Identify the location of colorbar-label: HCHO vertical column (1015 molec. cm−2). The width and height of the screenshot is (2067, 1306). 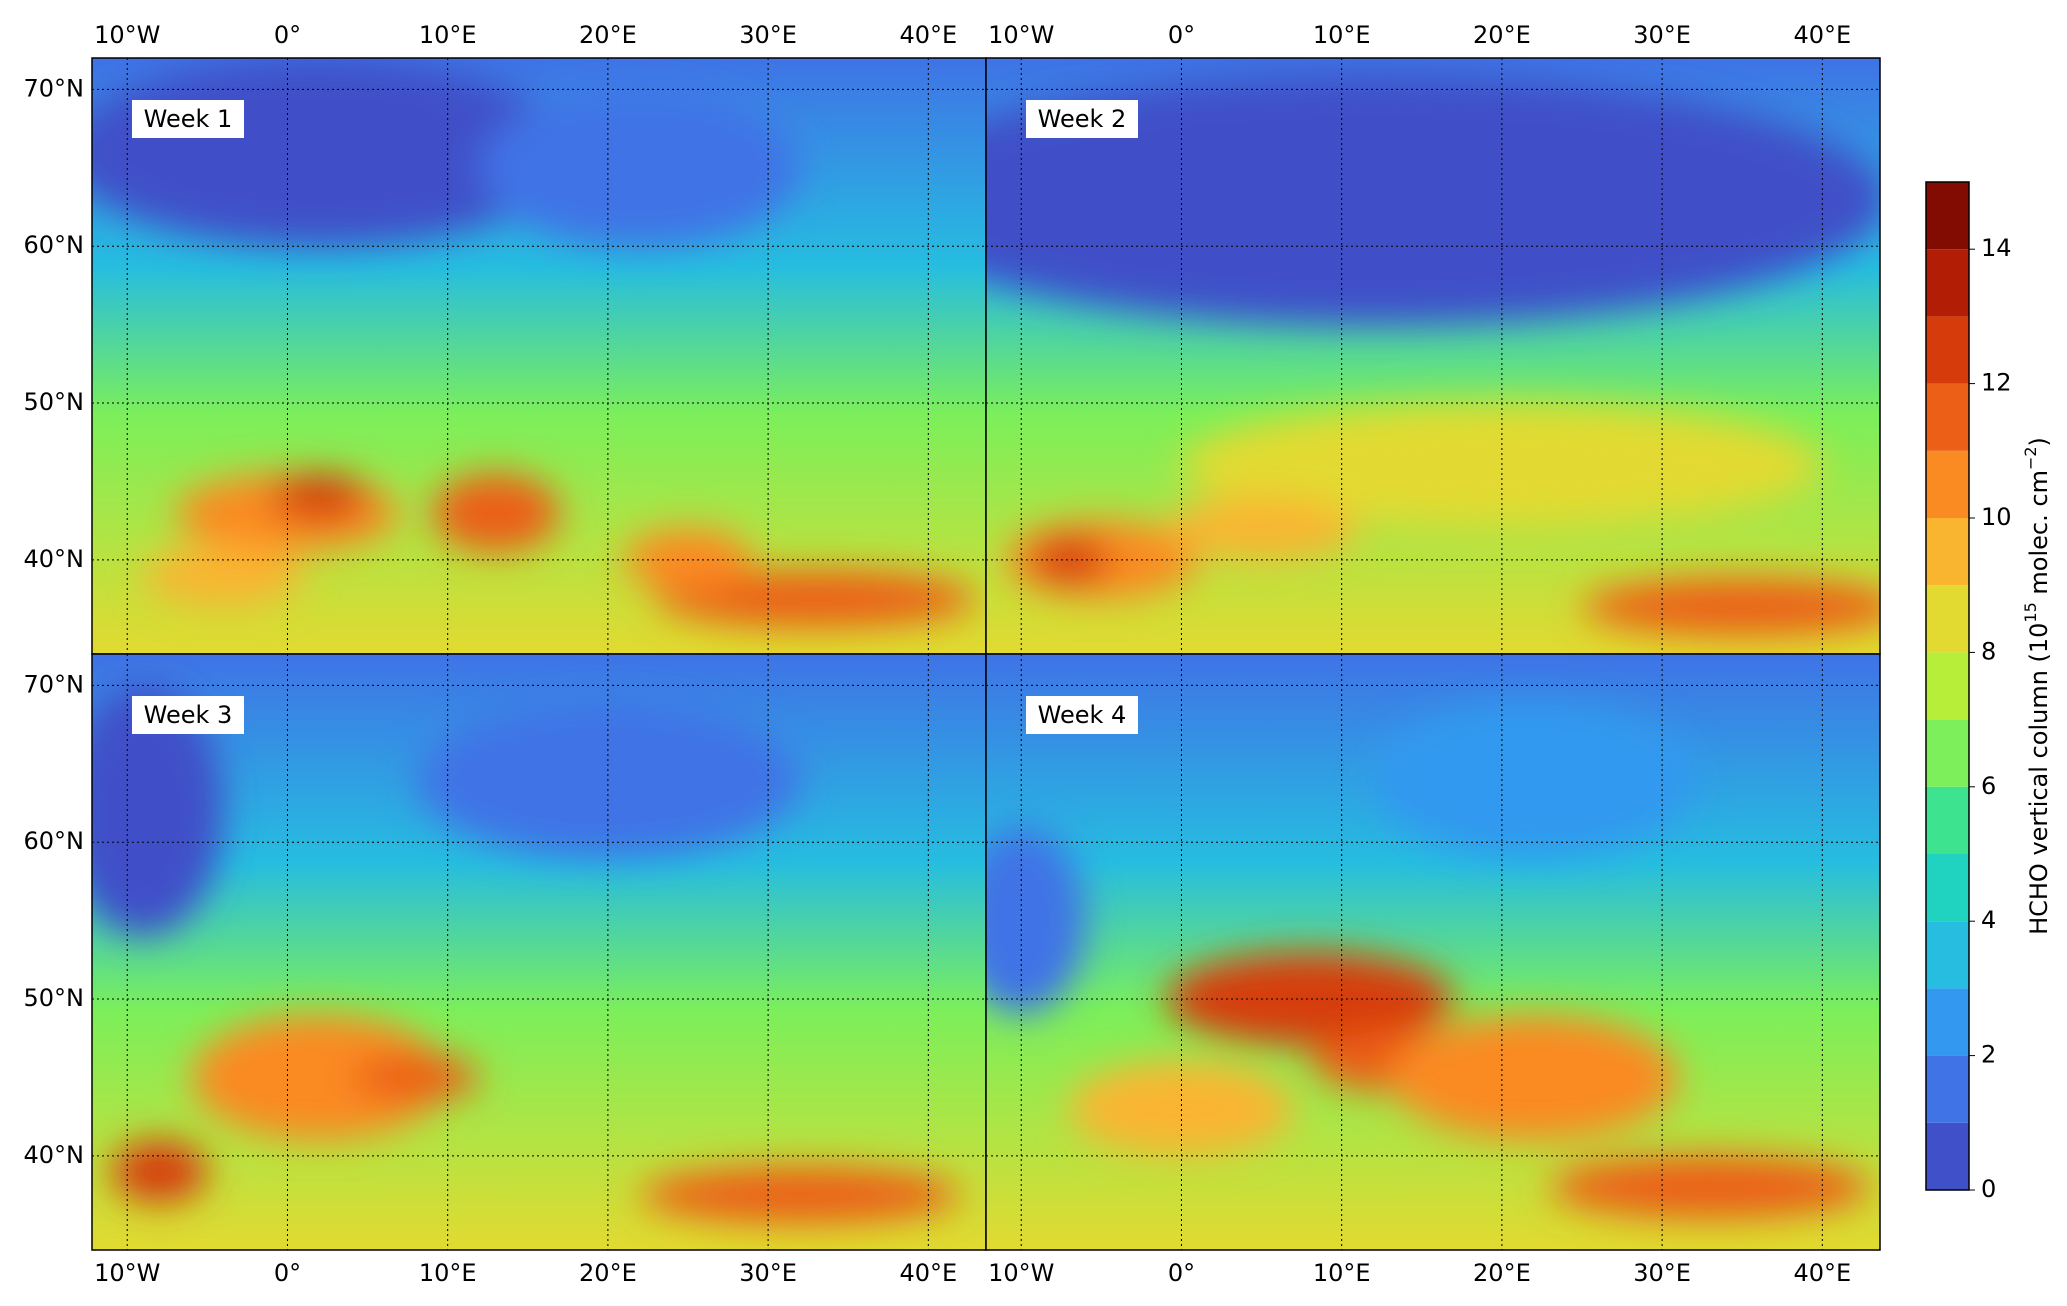
(2037, 686).